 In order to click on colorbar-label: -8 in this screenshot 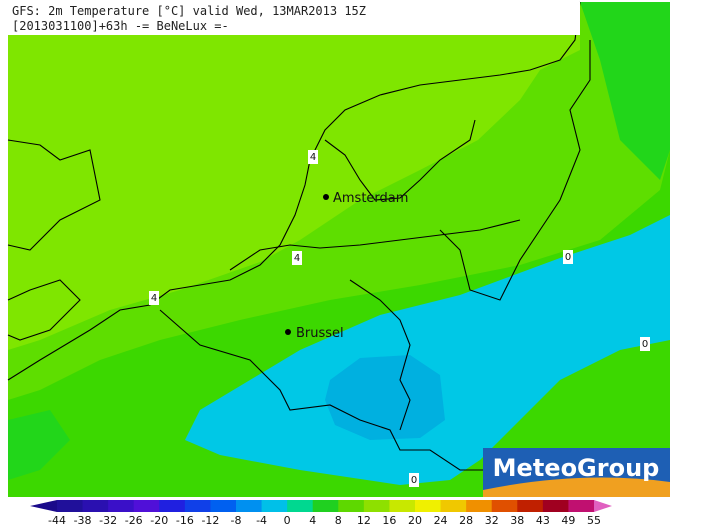, I will do `click(236, 519)`.